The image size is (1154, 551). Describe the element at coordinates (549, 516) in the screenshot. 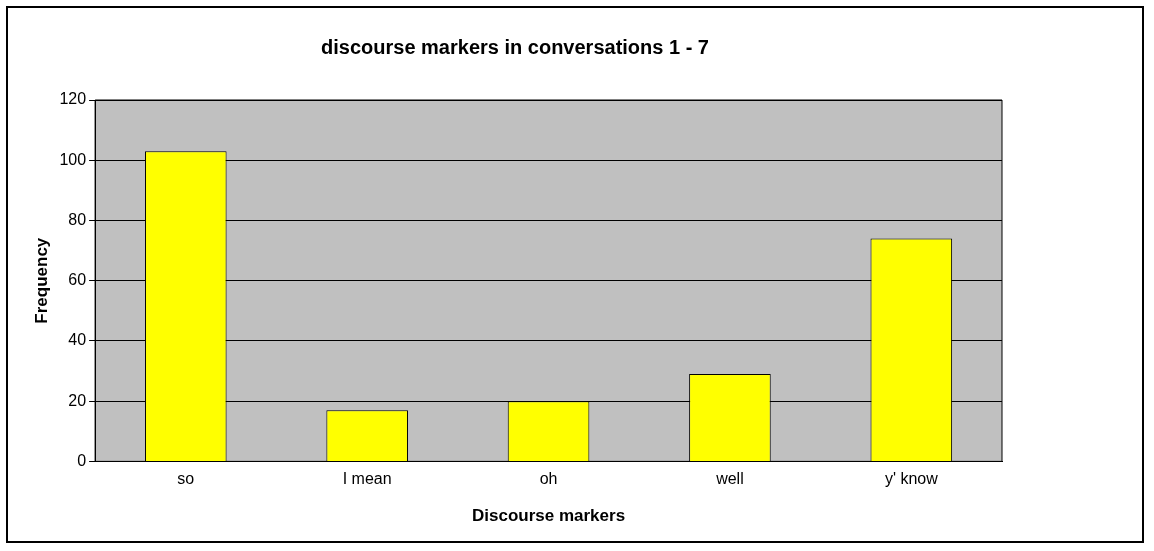

I see `x-axis-title: Discourse markers` at that location.